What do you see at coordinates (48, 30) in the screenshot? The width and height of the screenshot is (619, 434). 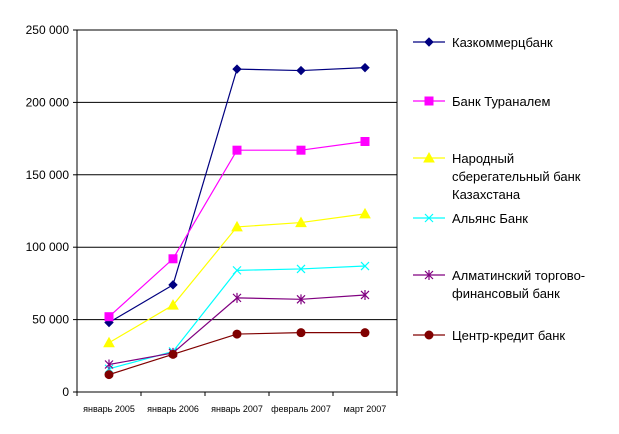 I see `y-tick-label: 250 000` at bounding box center [48, 30].